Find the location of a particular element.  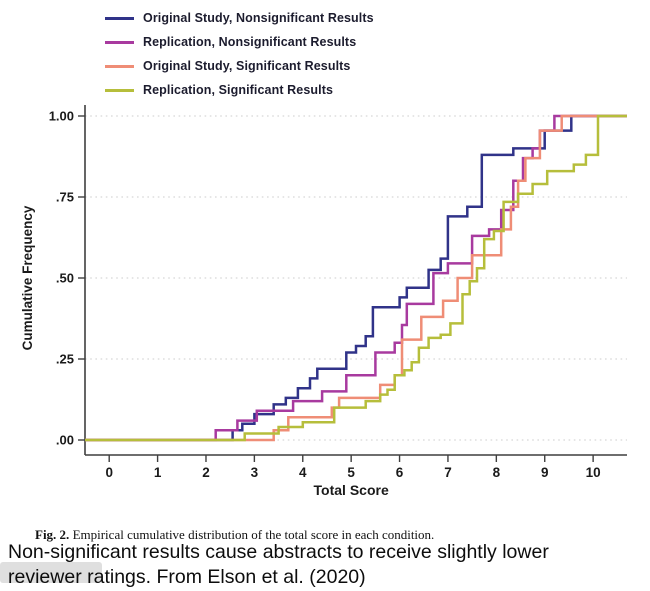

y-tick-label: .50 is located at coordinates (65, 278).